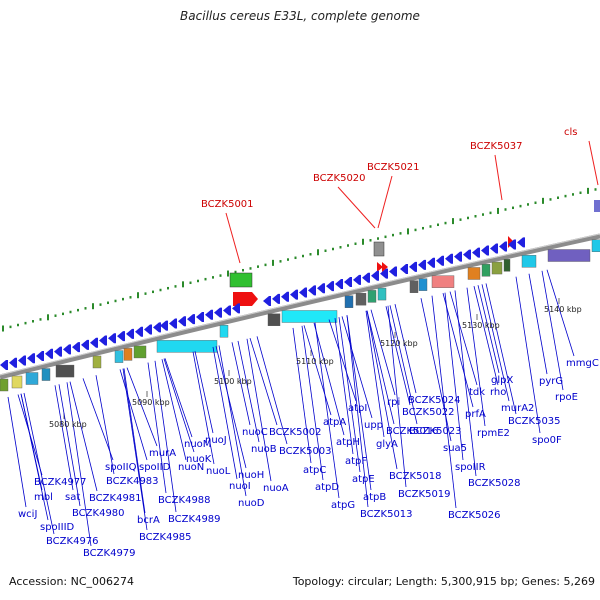 The width and height of the screenshot is (600, 600). I want to click on gene-label: murA2, so click(517, 408).